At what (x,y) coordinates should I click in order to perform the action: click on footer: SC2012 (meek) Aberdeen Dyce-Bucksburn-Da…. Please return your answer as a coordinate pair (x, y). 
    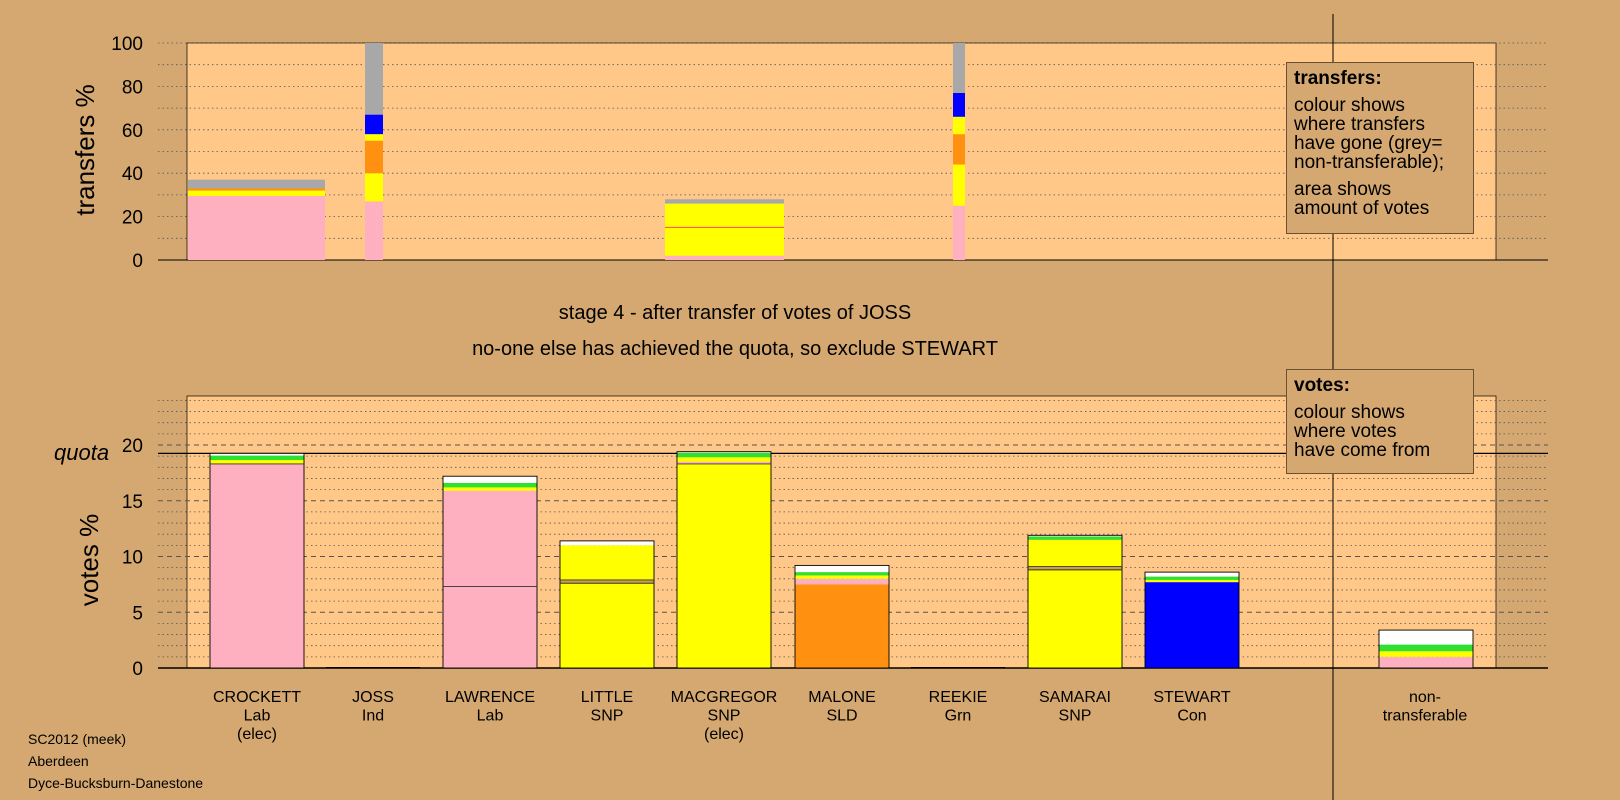
    Looking at the image, I should click on (115, 761).